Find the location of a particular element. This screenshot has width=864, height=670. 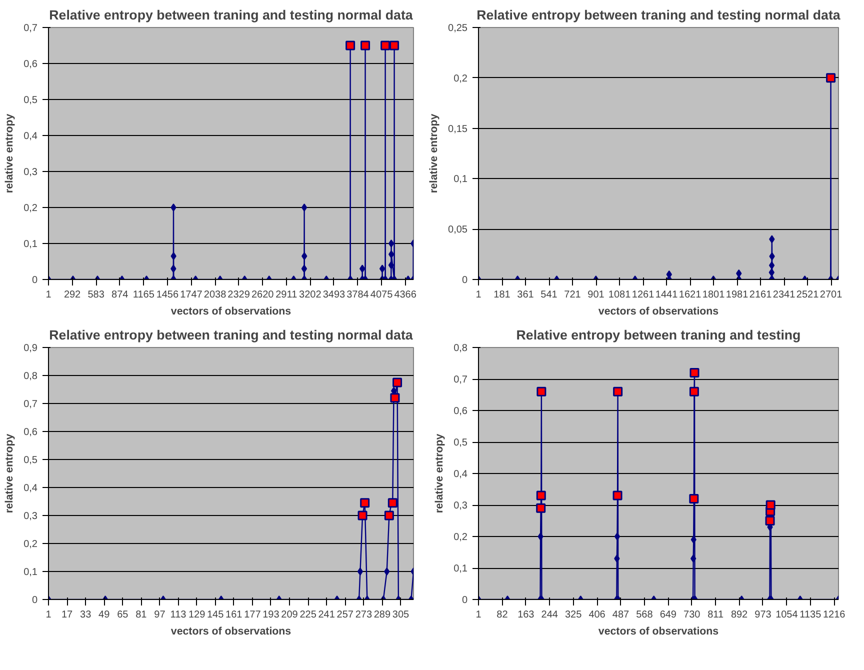

x-tick-label: 1261 is located at coordinates (643, 295).